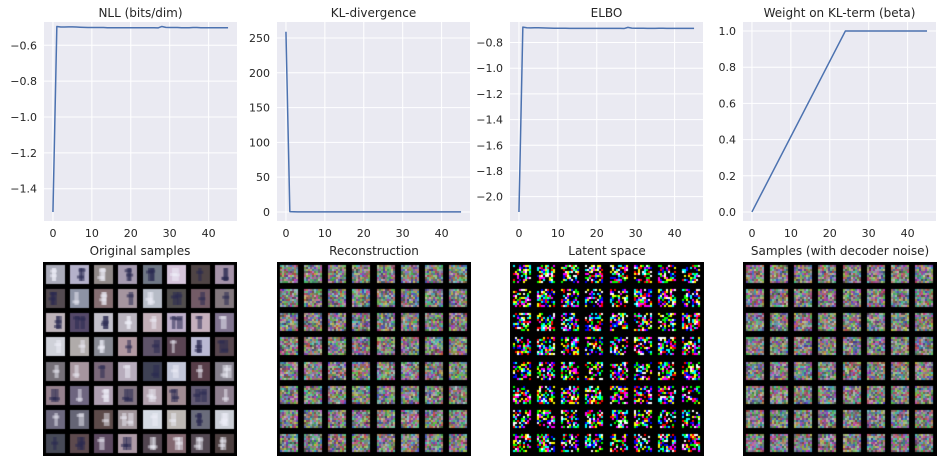  I want to click on y-tick-label: 150, so click(259, 108).